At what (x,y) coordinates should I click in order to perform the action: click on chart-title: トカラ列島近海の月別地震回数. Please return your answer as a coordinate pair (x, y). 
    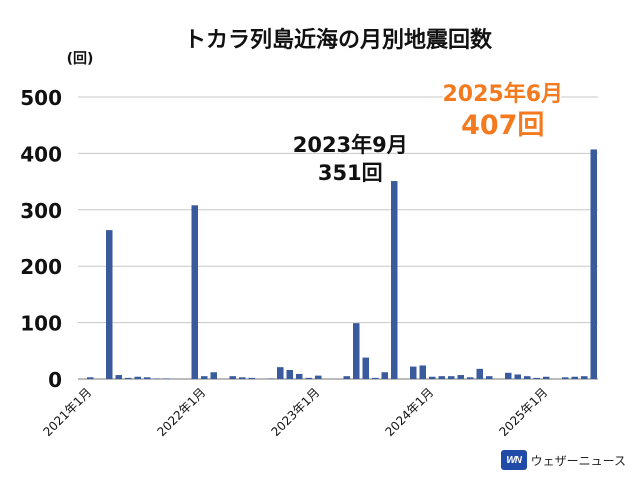
    Looking at the image, I should click on (338, 40).